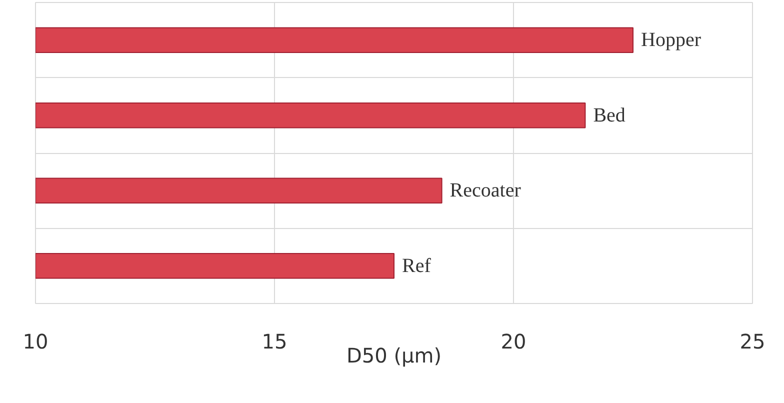 The image size is (784, 403). What do you see at coordinates (486, 191) in the screenshot?
I see `y-tick-label: Recoater` at bounding box center [486, 191].